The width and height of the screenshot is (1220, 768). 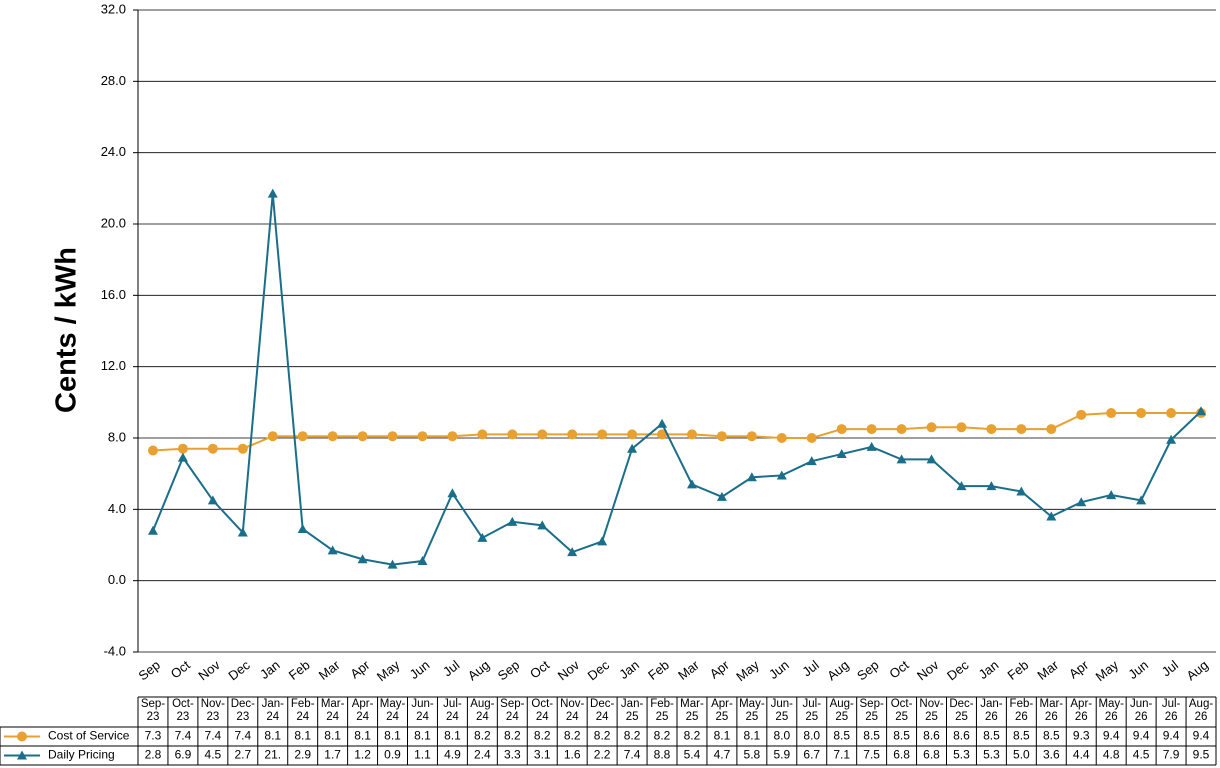 What do you see at coordinates (452, 755) in the screenshot?
I see `table-value: 4.9` at bounding box center [452, 755].